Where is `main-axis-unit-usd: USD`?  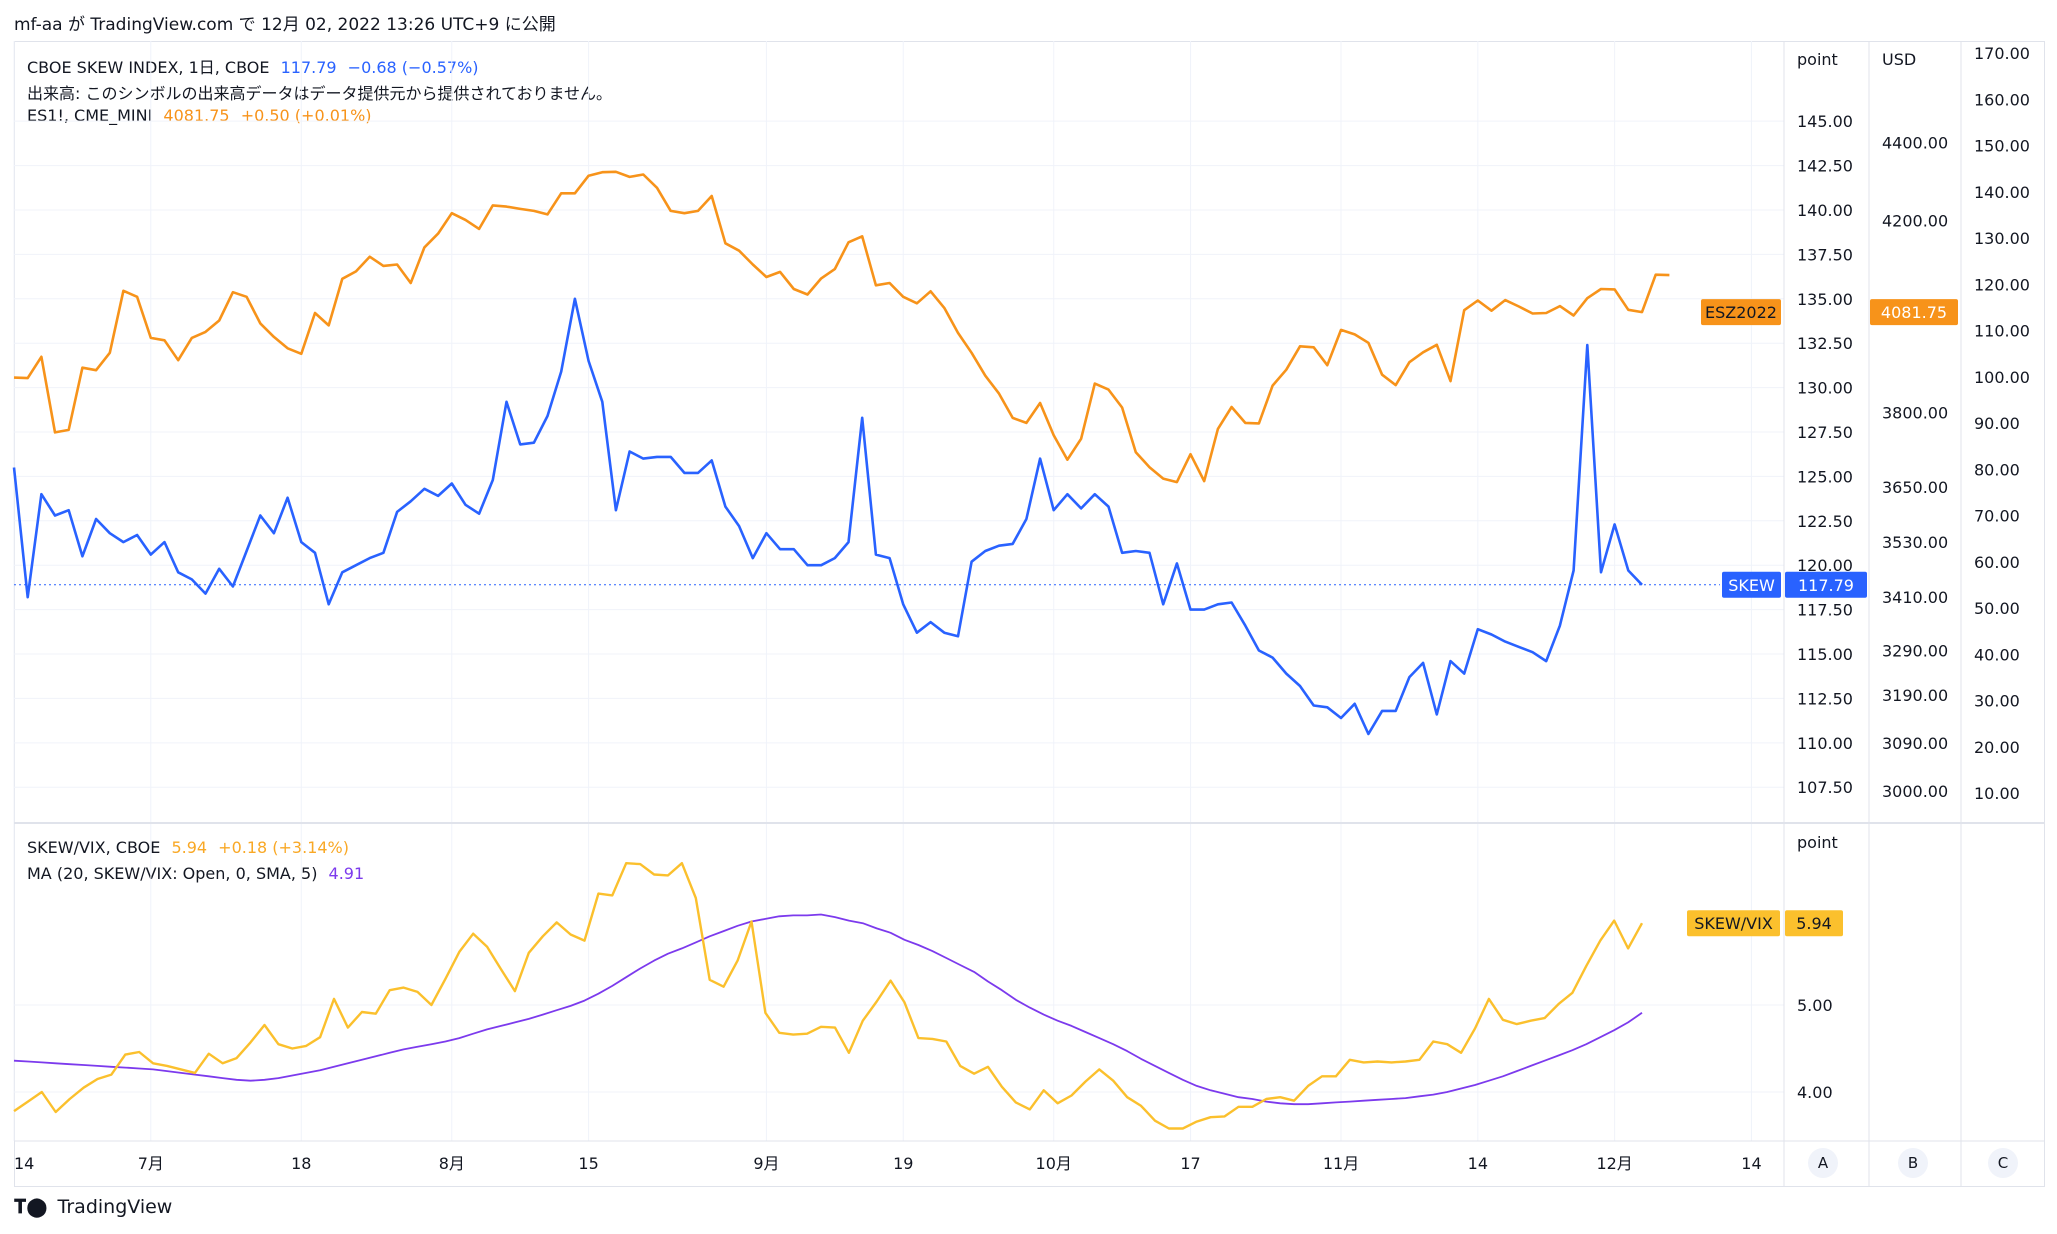 main-axis-unit-usd: USD is located at coordinates (1899, 59).